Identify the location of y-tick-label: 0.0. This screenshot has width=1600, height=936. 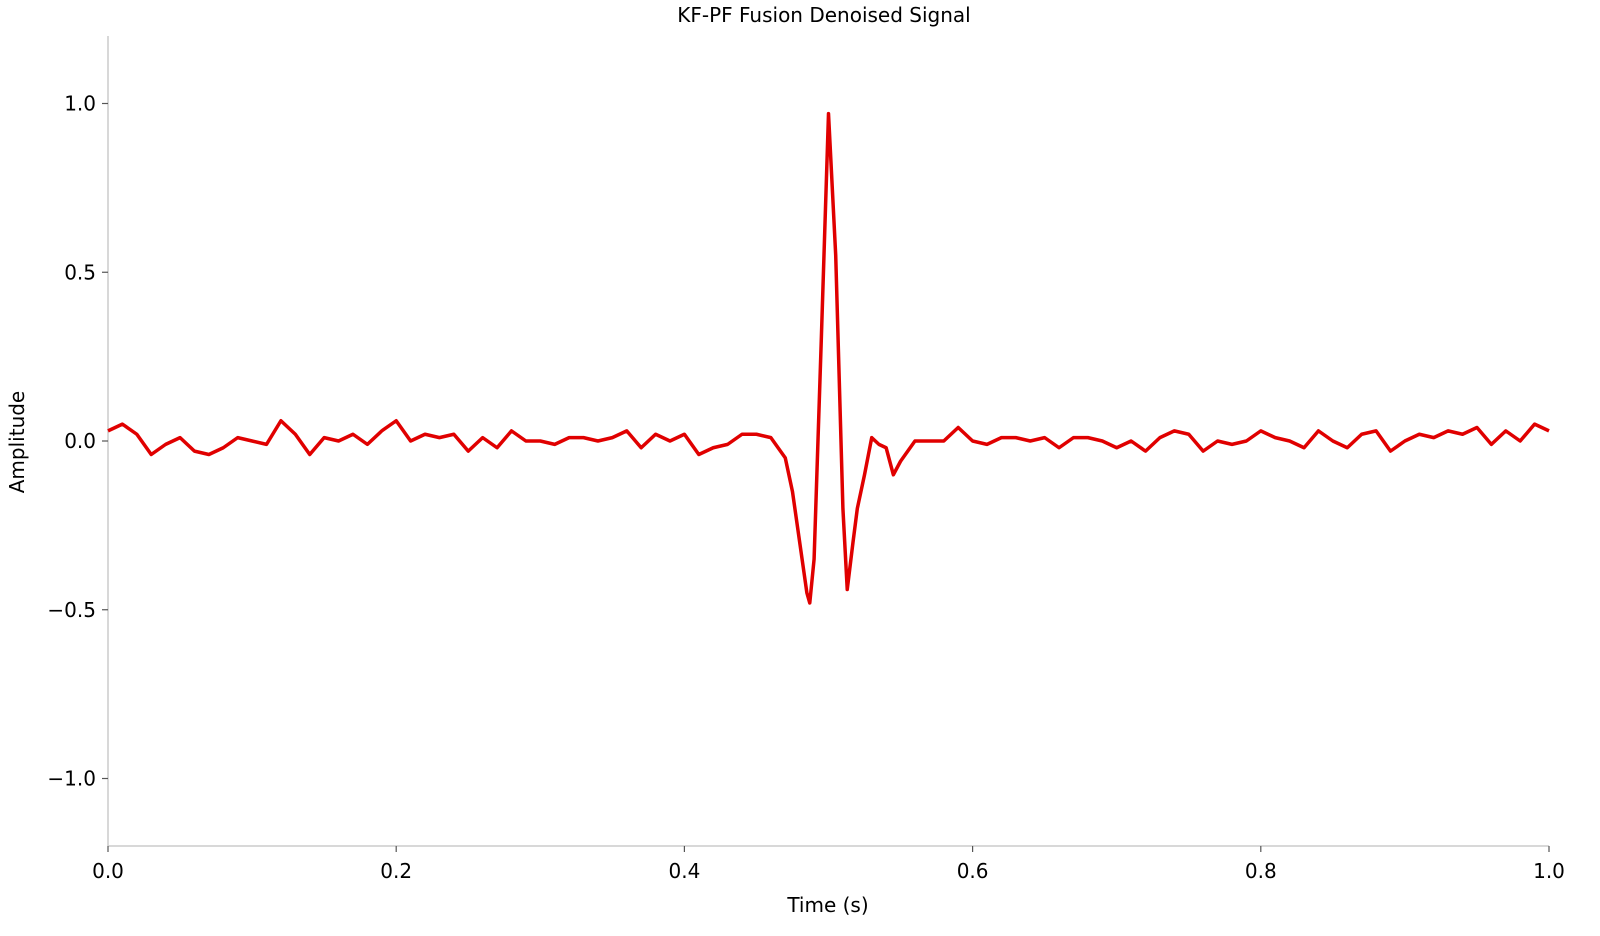
(80, 441).